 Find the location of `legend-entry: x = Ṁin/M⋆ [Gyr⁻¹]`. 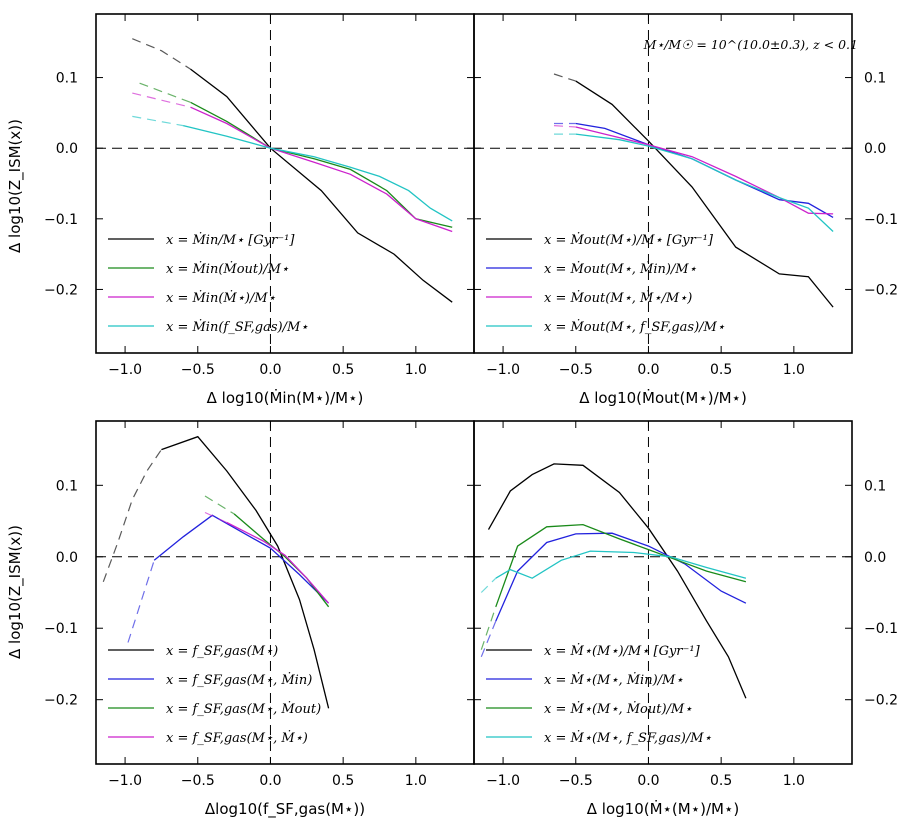

legend-entry: x = Ṁin/M⋆ [Gyr⁻¹] is located at coordinates (230, 239).